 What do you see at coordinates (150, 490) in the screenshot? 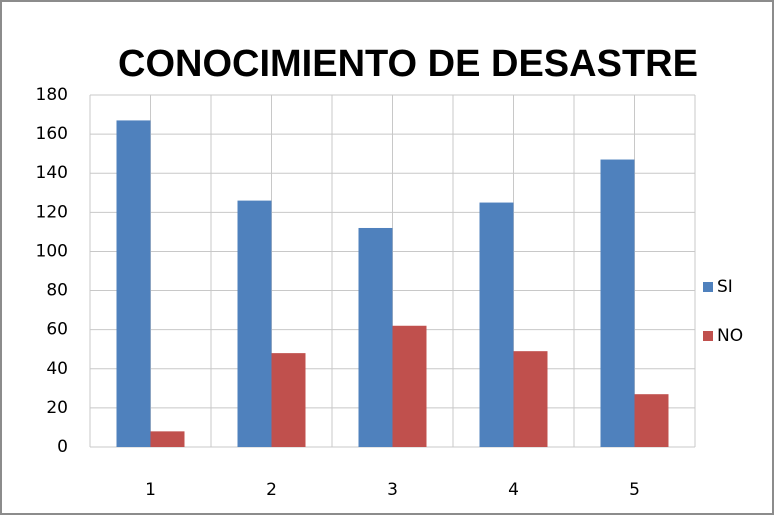
I see `x-tick-label: 1` at bounding box center [150, 490].